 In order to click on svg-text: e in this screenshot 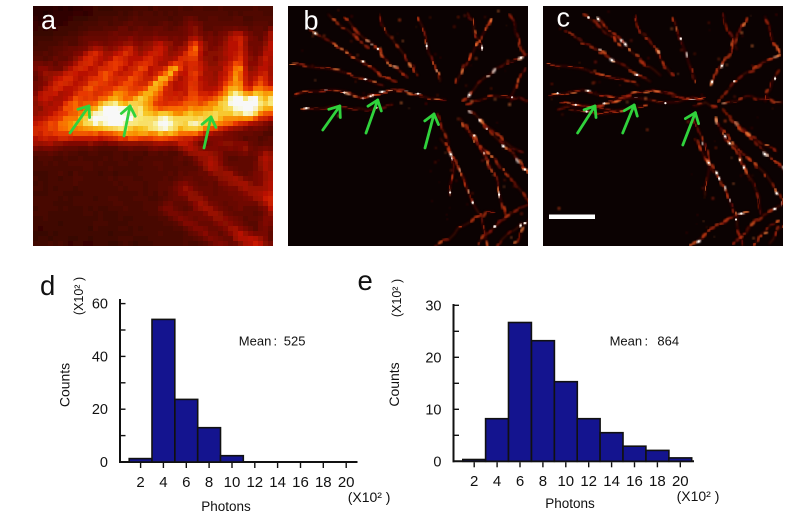, I will do `click(365, 280)`.